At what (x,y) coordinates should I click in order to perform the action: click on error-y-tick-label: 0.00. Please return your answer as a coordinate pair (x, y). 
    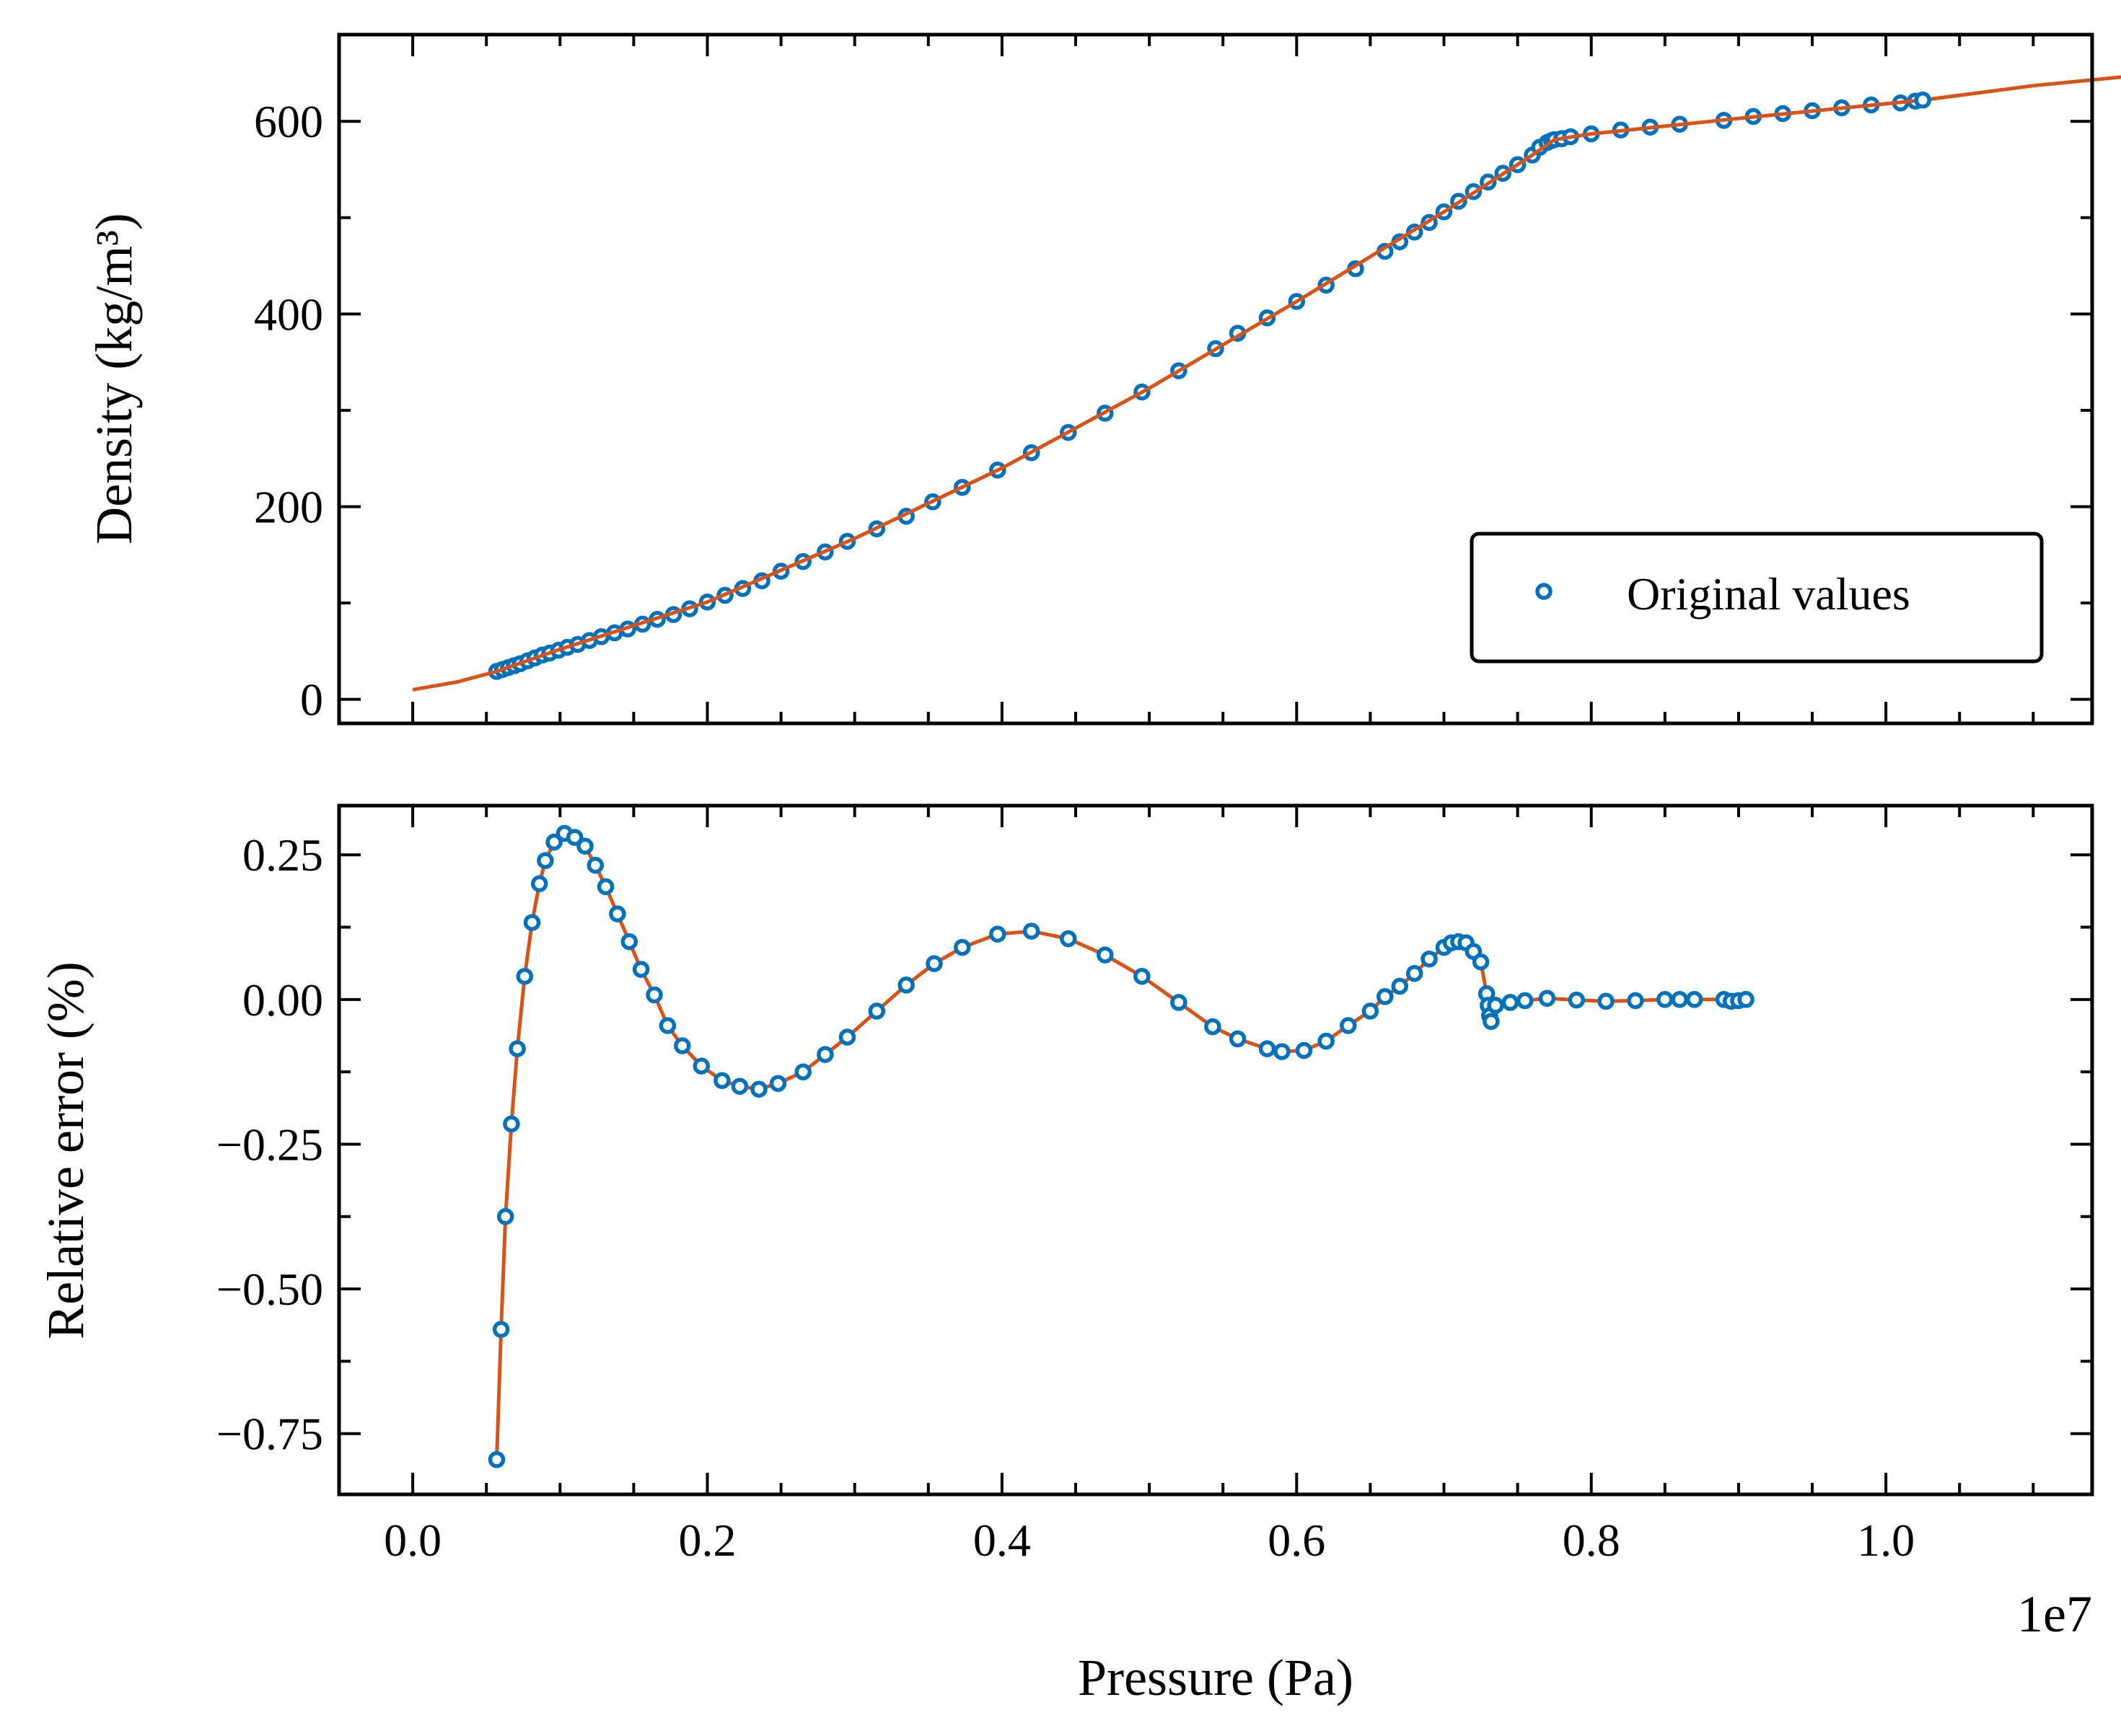
    Looking at the image, I should click on (282, 1000).